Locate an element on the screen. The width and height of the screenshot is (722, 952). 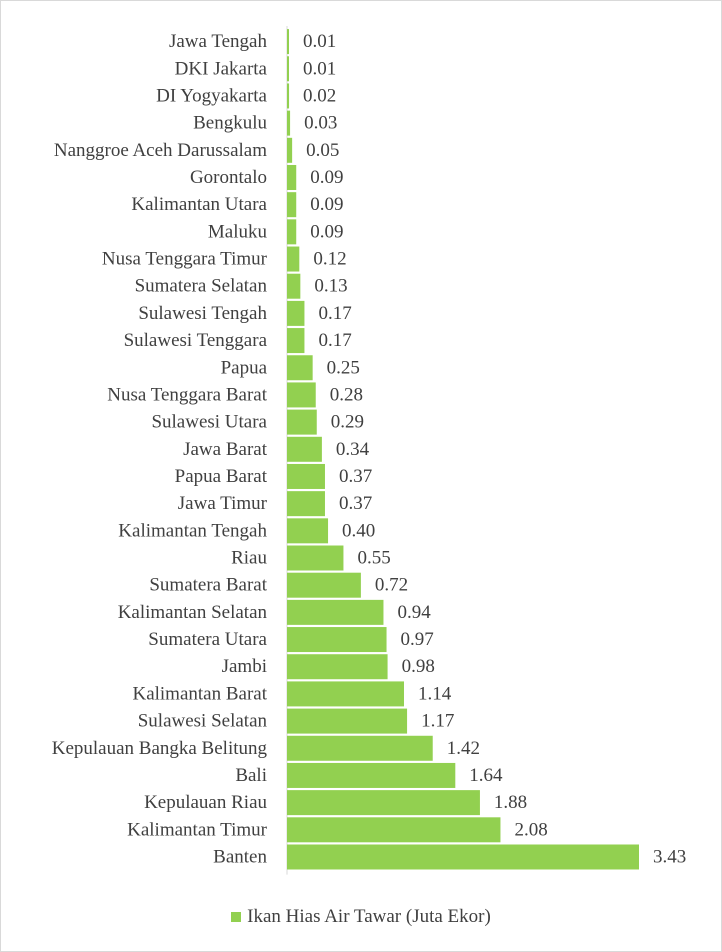
data-label: 0.55 is located at coordinates (373, 558).